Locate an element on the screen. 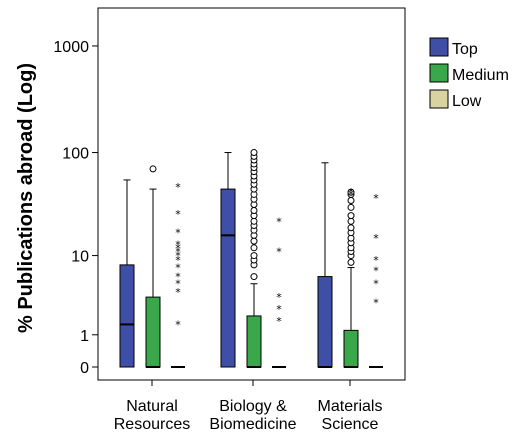  legend-label-top: Top is located at coordinates (465, 49).